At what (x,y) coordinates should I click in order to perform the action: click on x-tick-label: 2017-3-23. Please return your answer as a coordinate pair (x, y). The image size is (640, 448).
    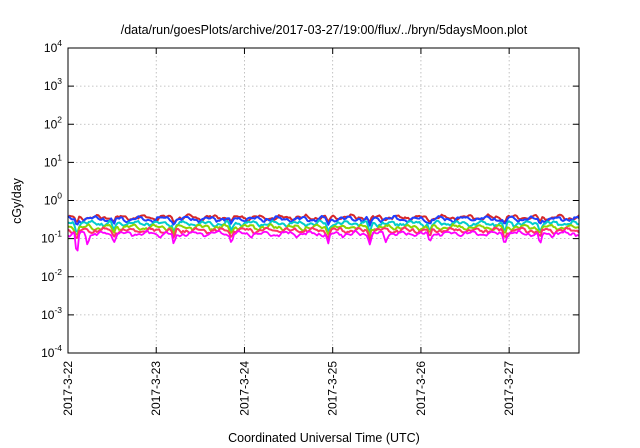
    Looking at the image, I should click on (156, 388).